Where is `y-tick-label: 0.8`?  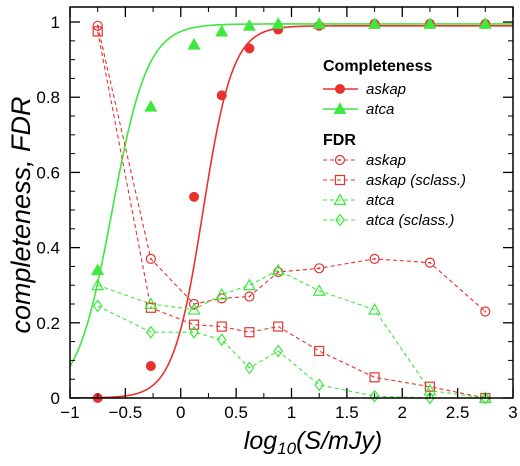 y-tick-label: 0.8 is located at coordinates (48, 97).